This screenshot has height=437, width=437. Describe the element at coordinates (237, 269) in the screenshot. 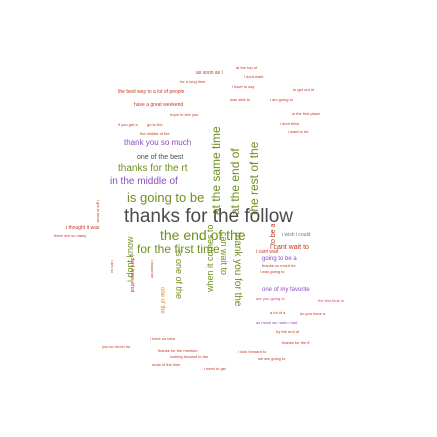

I see `word-thank-you-for-the: thank you for the` at that location.